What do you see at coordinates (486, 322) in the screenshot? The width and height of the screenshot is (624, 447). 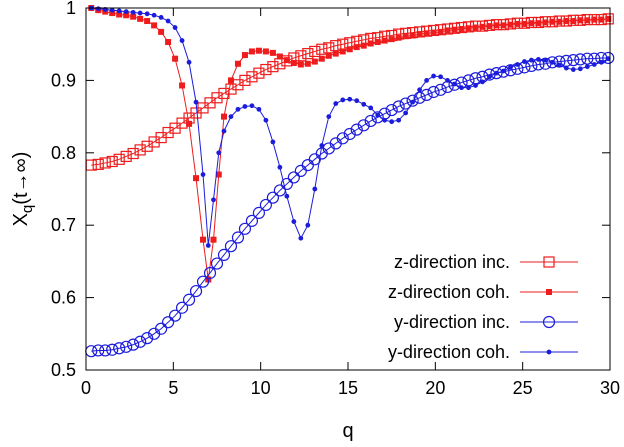 I see `legend-item: y-direction inc.` at bounding box center [486, 322].